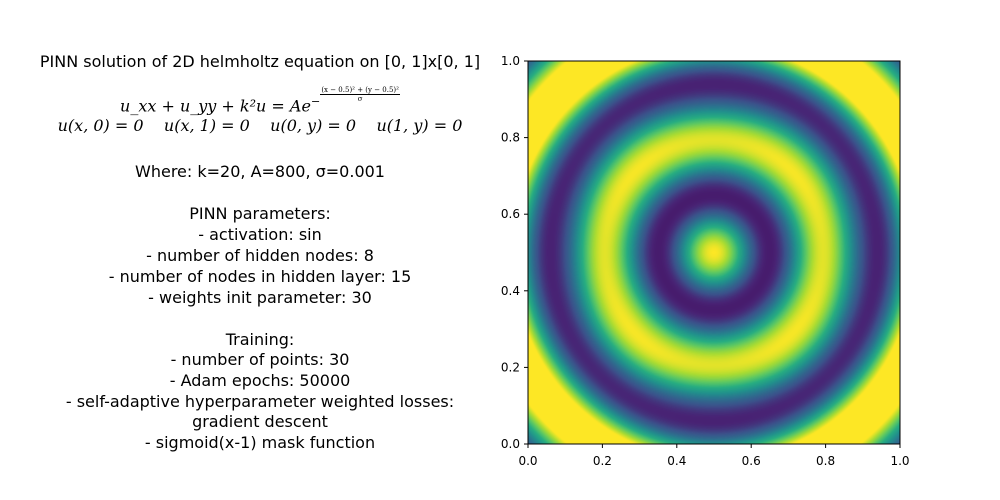  Describe the element at coordinates (527, 461) in the screenshot. I see `x-tick-label: 0.0` at that location.